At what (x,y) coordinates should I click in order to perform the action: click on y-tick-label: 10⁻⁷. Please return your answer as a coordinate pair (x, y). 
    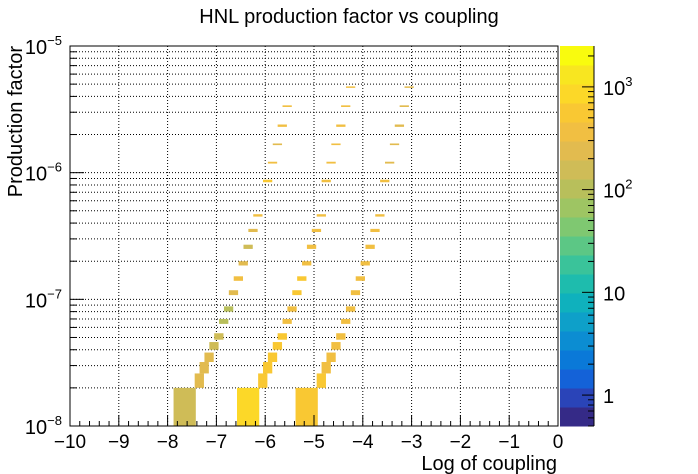
    Looking at the image, I should click on (43, 299).